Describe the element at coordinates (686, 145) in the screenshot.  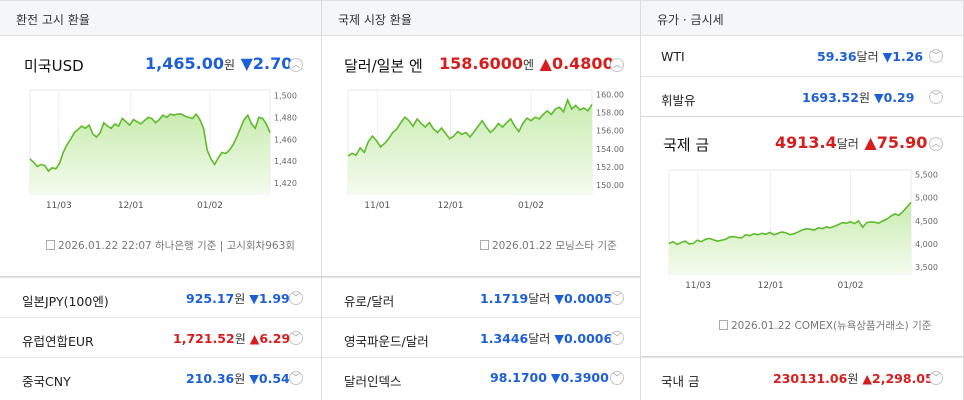
I see `main-commodity-title: 국제 금` at that location.